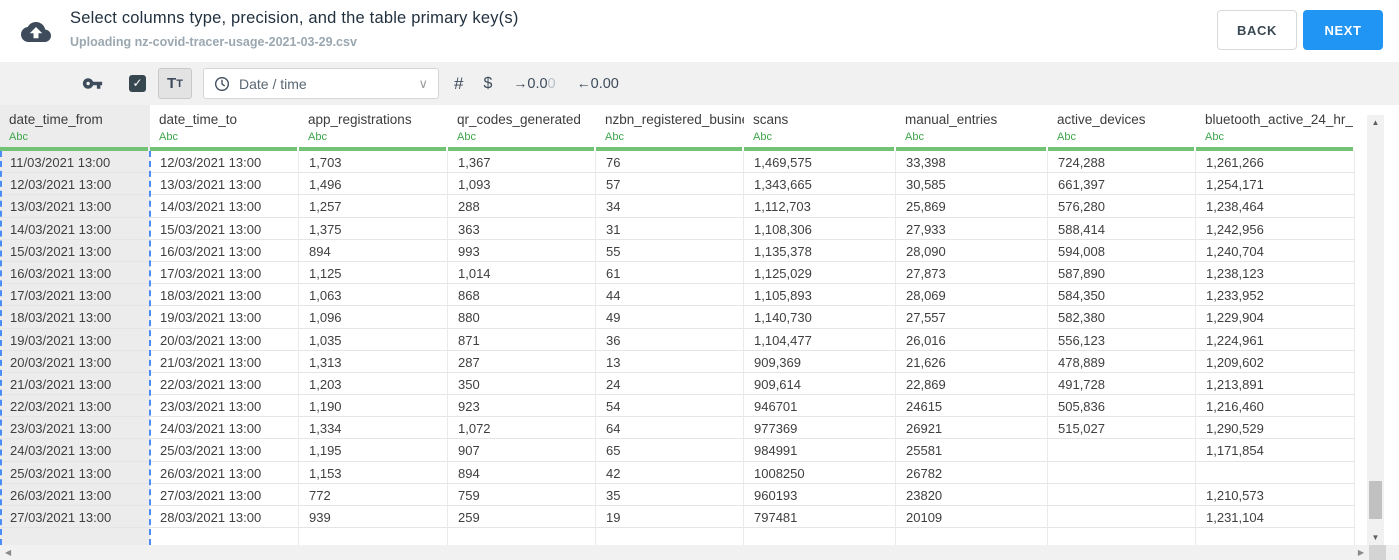 The height and width of the screenshot is (560, 1399). Describe the element at coordinates (373, 317) in the screenshot. I see `table-cell: 1,096` at that location.